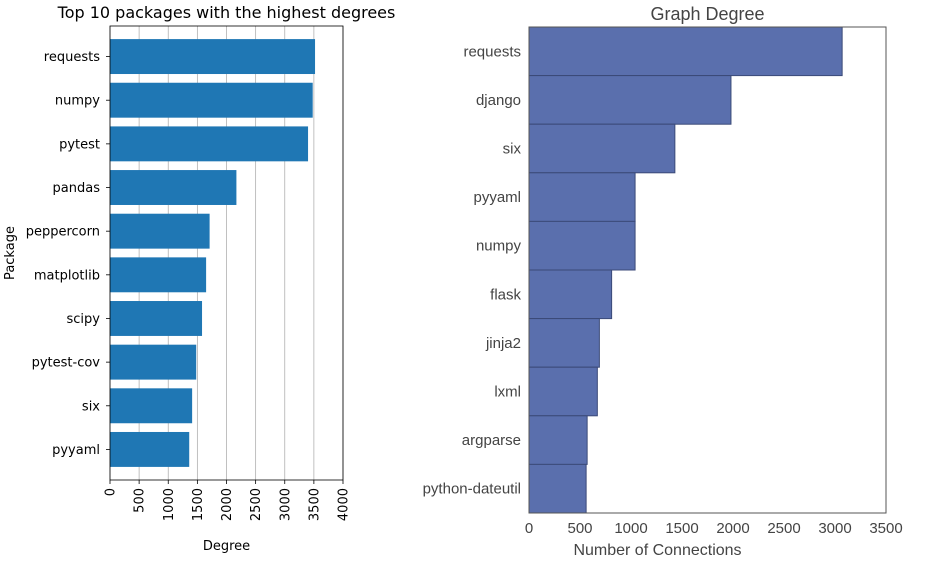  Describe the element at coordinates (158, 275) in the screenshot. I see `c1-bar-matplotlib` at that location.